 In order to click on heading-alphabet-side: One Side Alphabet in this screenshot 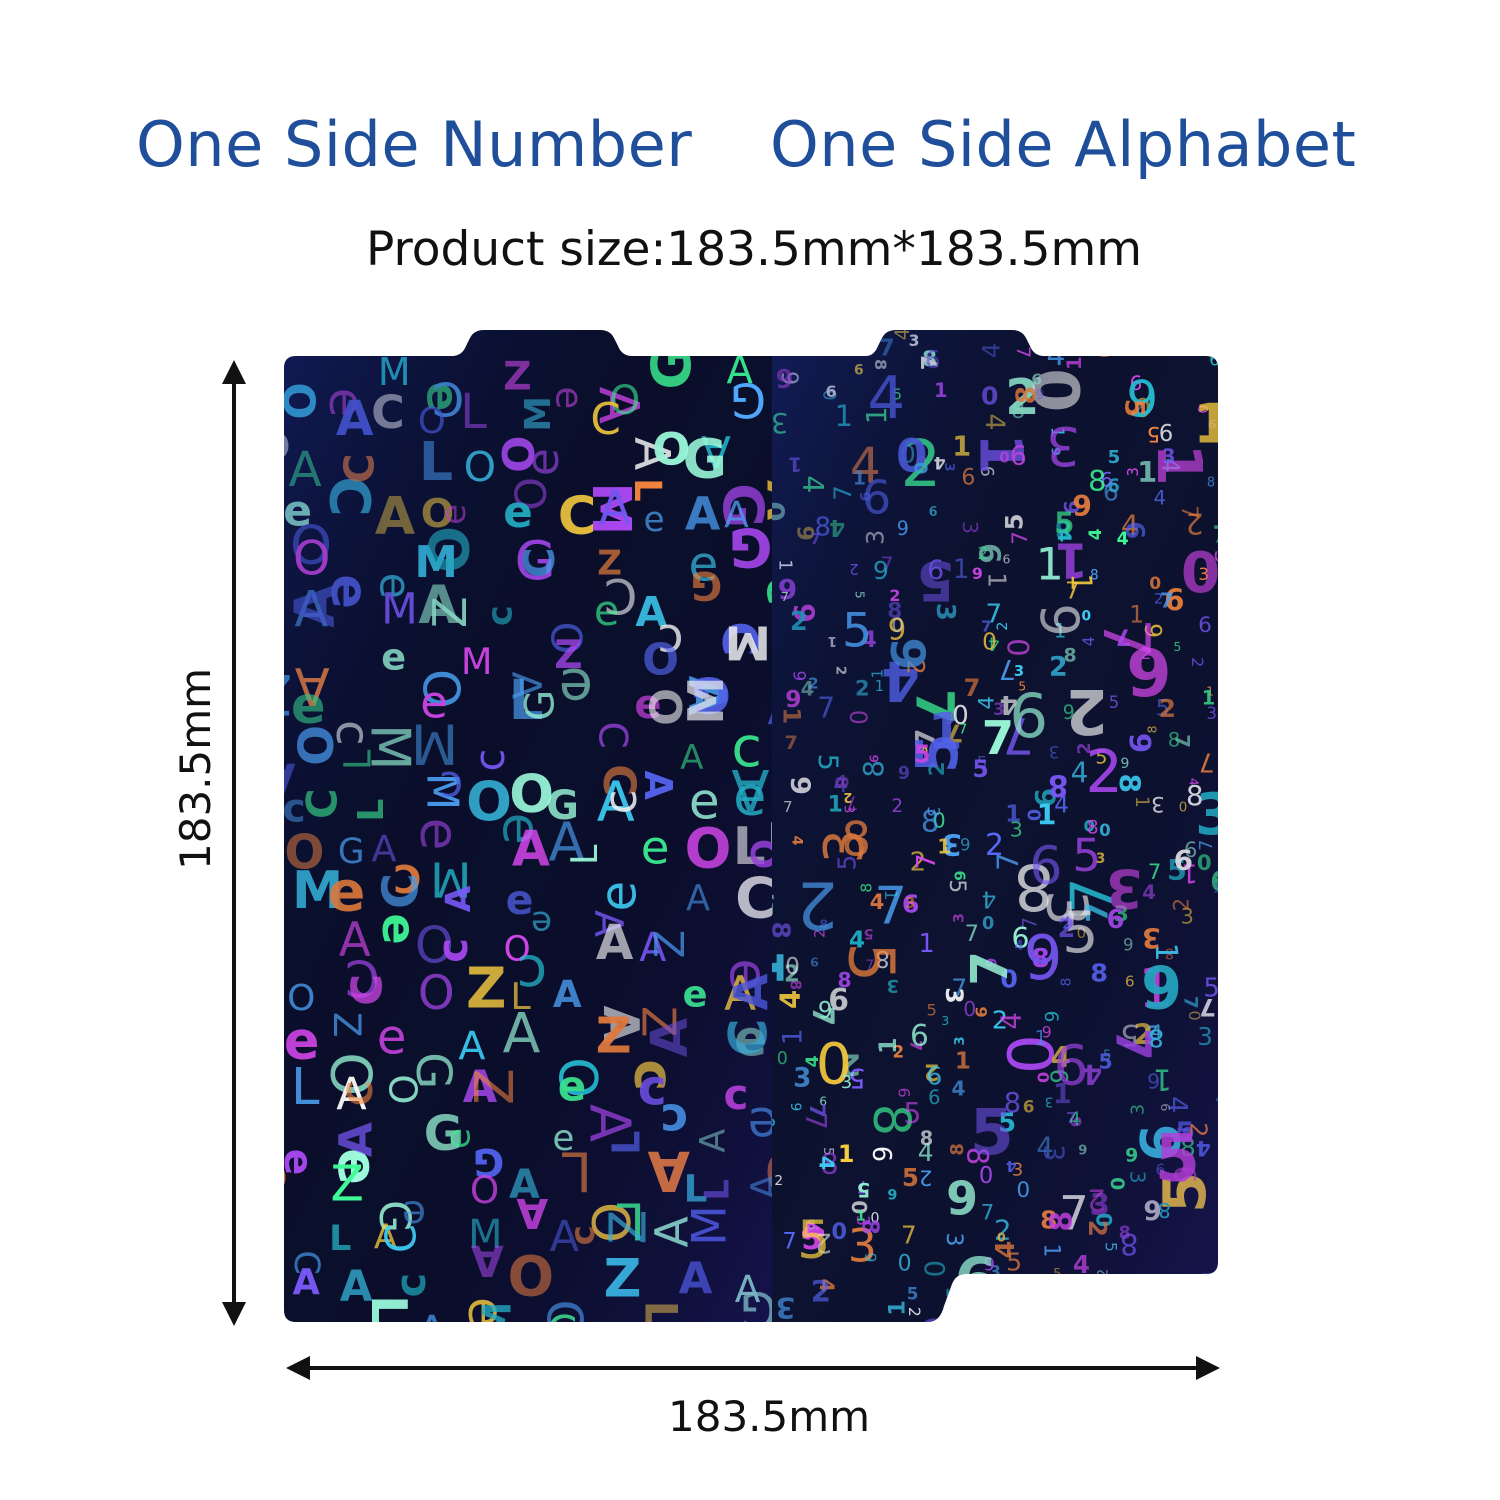, I will do `click(1063, 144)`.